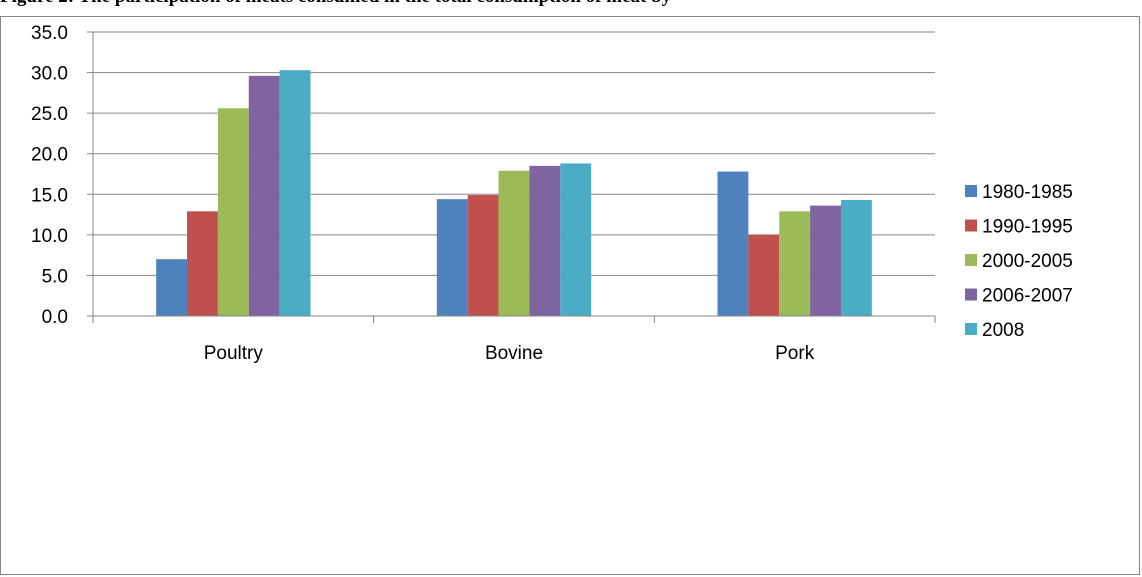  What do you see at coordinates (172, 287) in the screenshot?
I see `bar-1980-1985-Poultry` at bounding box center [172, 287].